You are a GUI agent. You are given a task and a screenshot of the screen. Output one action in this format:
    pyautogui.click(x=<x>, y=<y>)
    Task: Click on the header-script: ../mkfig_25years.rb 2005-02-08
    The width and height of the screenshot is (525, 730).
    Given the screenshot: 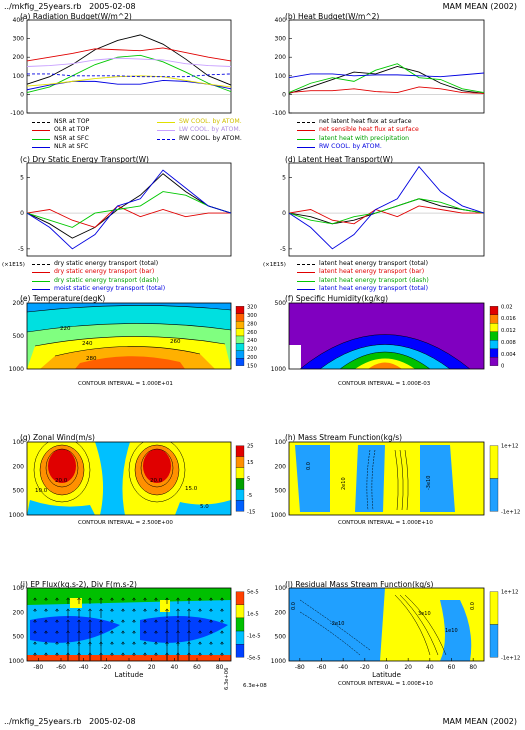 What is the action you would take?
    pyautogui.click(x=70, y=6)
    